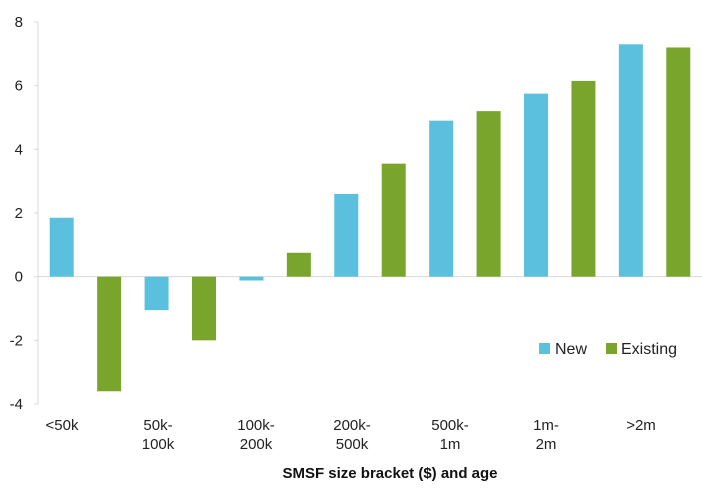  What do you see at coordinates (16, 404) in the screenshot?
I see `y-tick-label: -4` at bounding box center [16, 404].